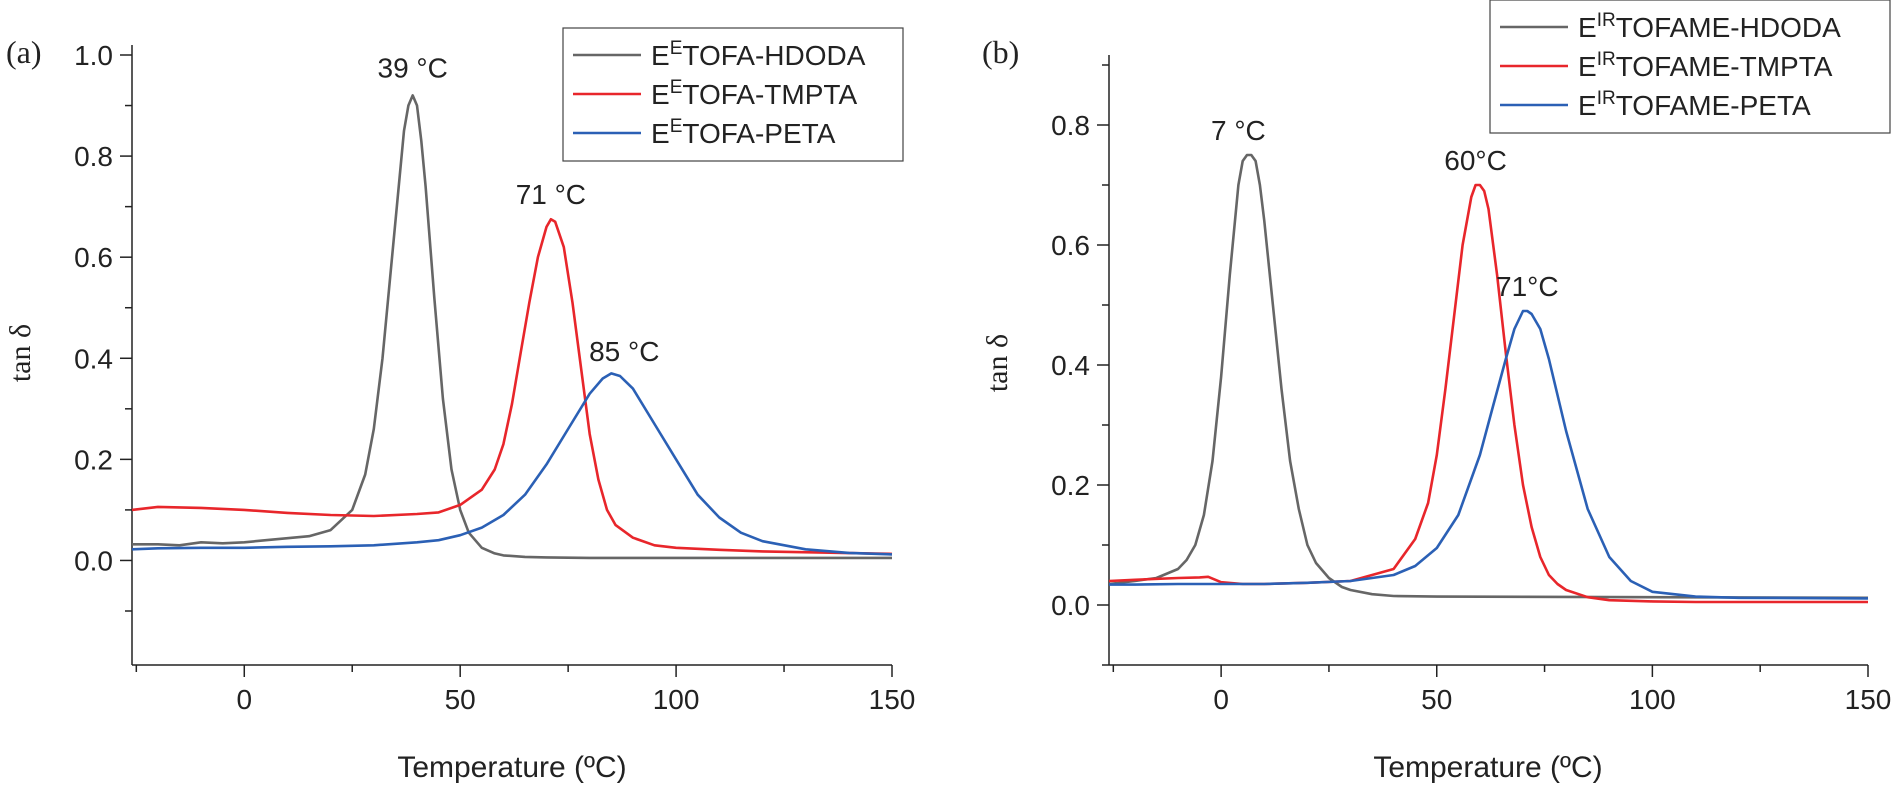 The image size is (1894, 787). I want to click on legend-label: EIRTOFAME-HDODA, so click(1709, 26).